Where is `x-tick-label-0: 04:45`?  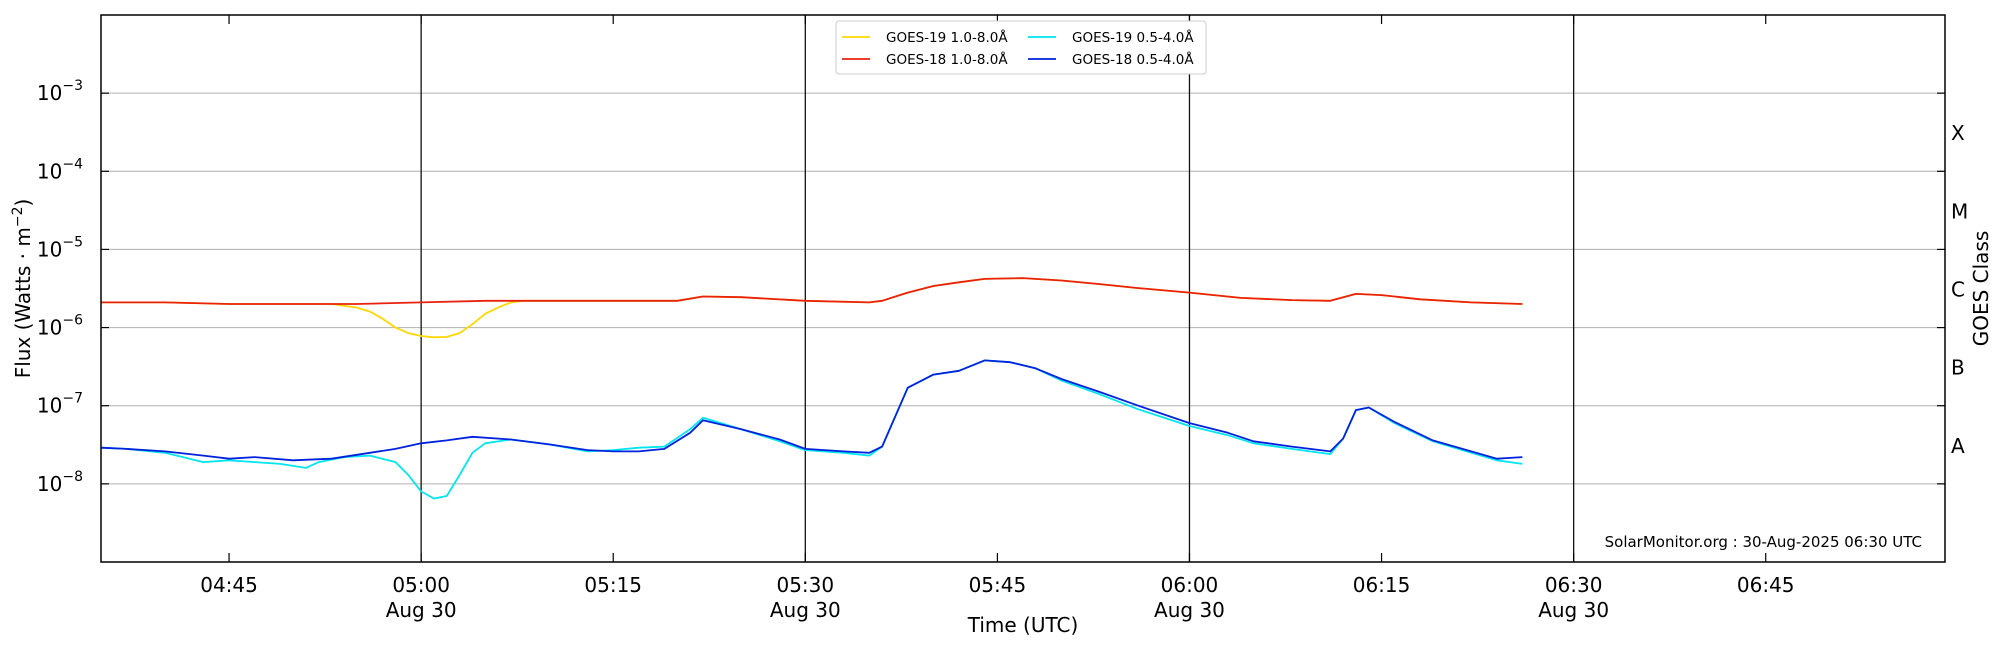
x-tick-label-0: 04:45 is located at coordinates (229, 585).